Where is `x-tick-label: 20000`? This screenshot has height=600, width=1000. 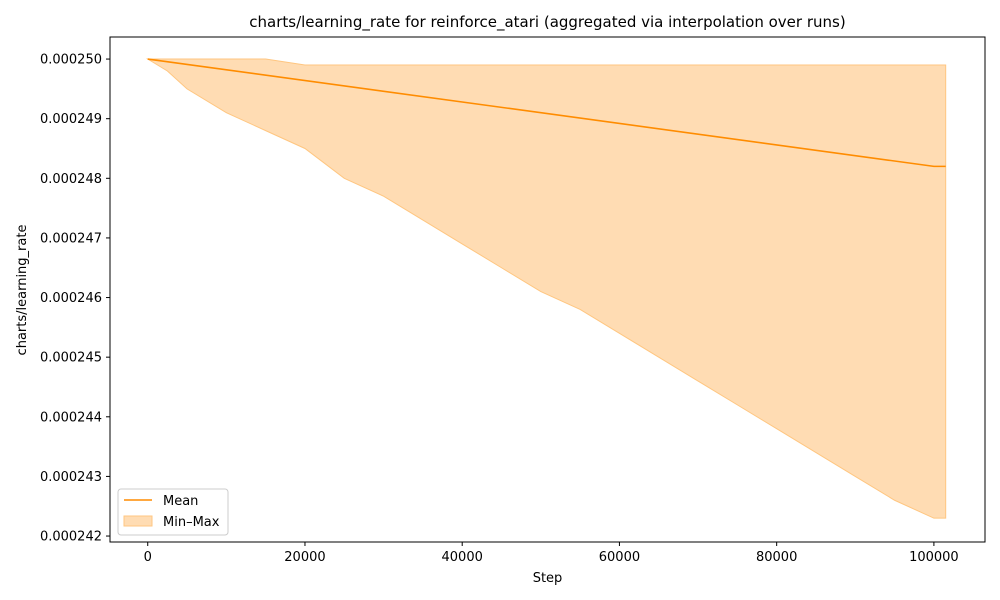 x-tick-label: 20000 is located at coordinates (304, 557).